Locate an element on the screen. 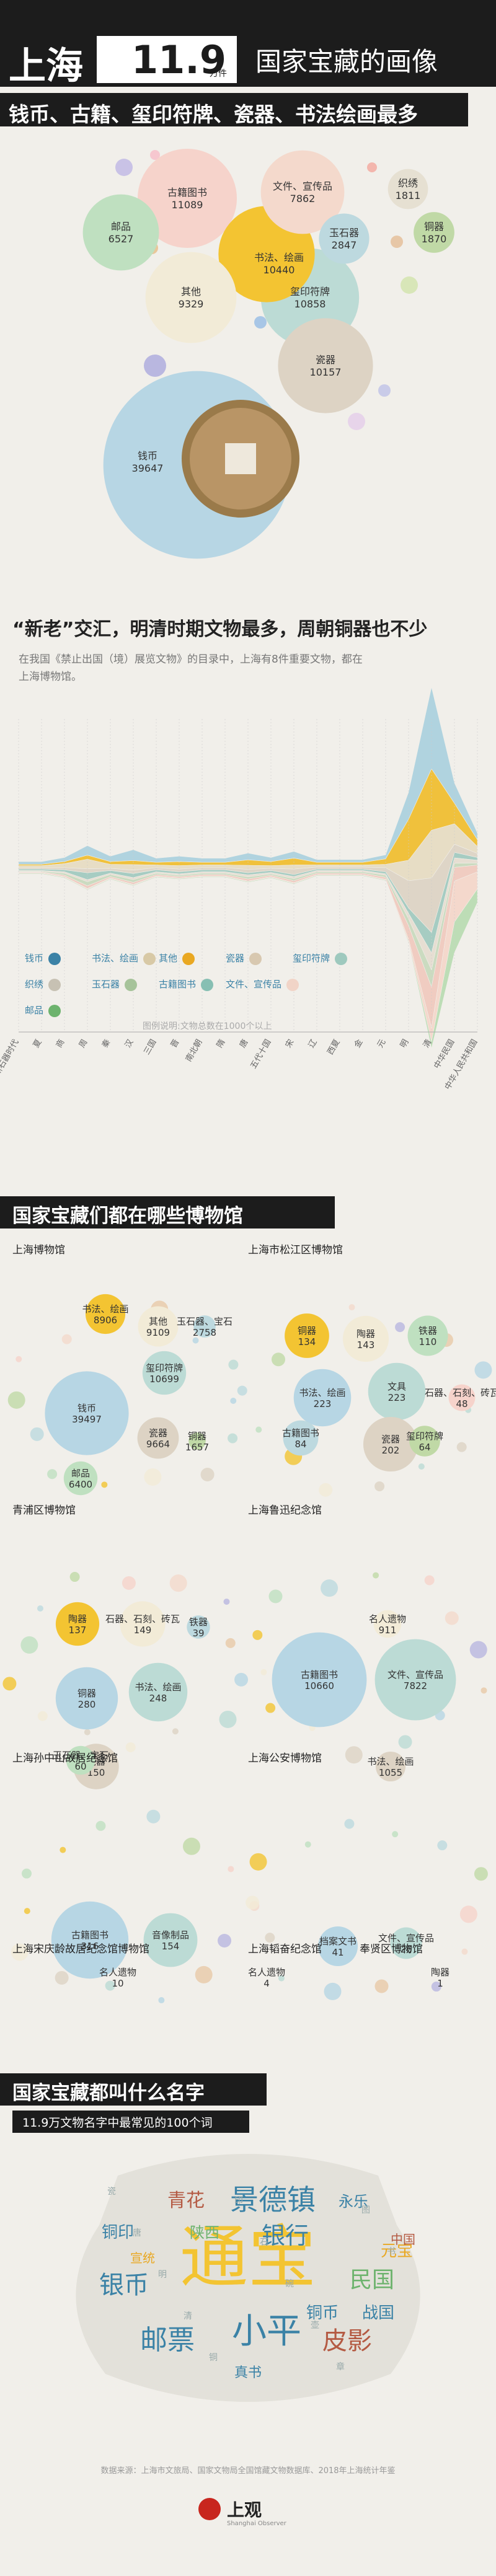  museum-title: 上海韬奋纪念馆 is located at coordinates (285, 1949).